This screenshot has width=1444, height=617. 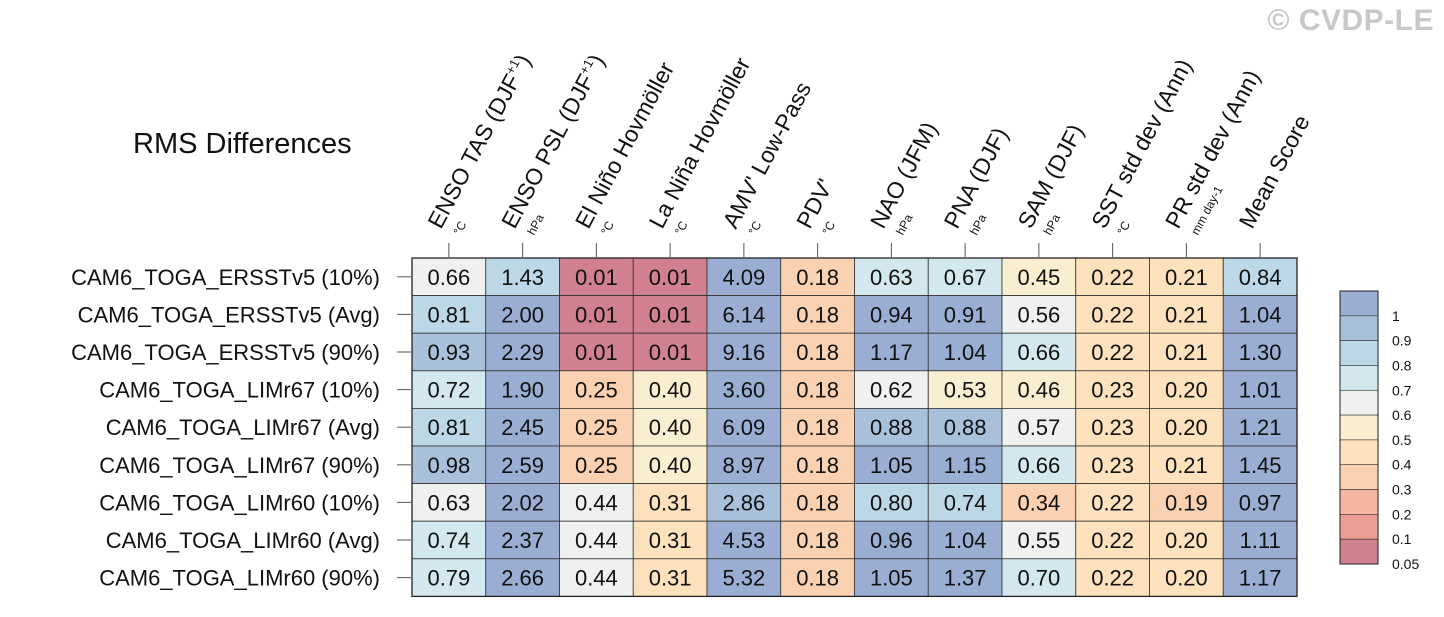 What do you see at coordinates (1260, 314) in the screenshot?
I see `cell-value-label: 1.04` at bounding box center [1260, 314].